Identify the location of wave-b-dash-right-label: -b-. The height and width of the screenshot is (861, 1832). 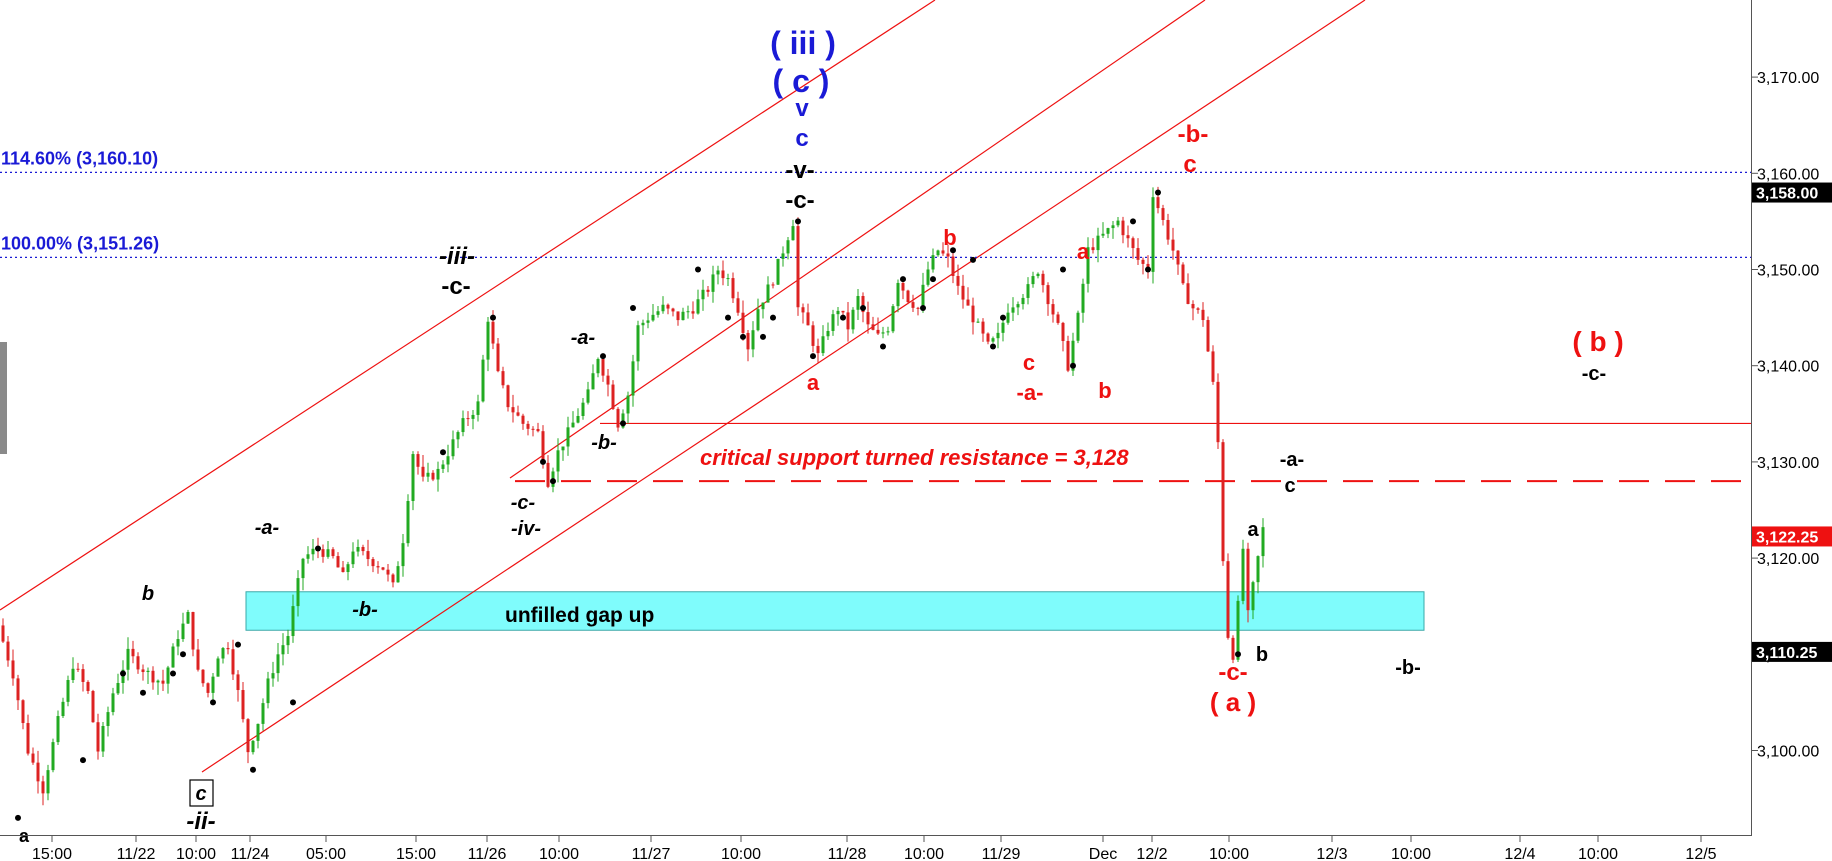
(1408, 668).